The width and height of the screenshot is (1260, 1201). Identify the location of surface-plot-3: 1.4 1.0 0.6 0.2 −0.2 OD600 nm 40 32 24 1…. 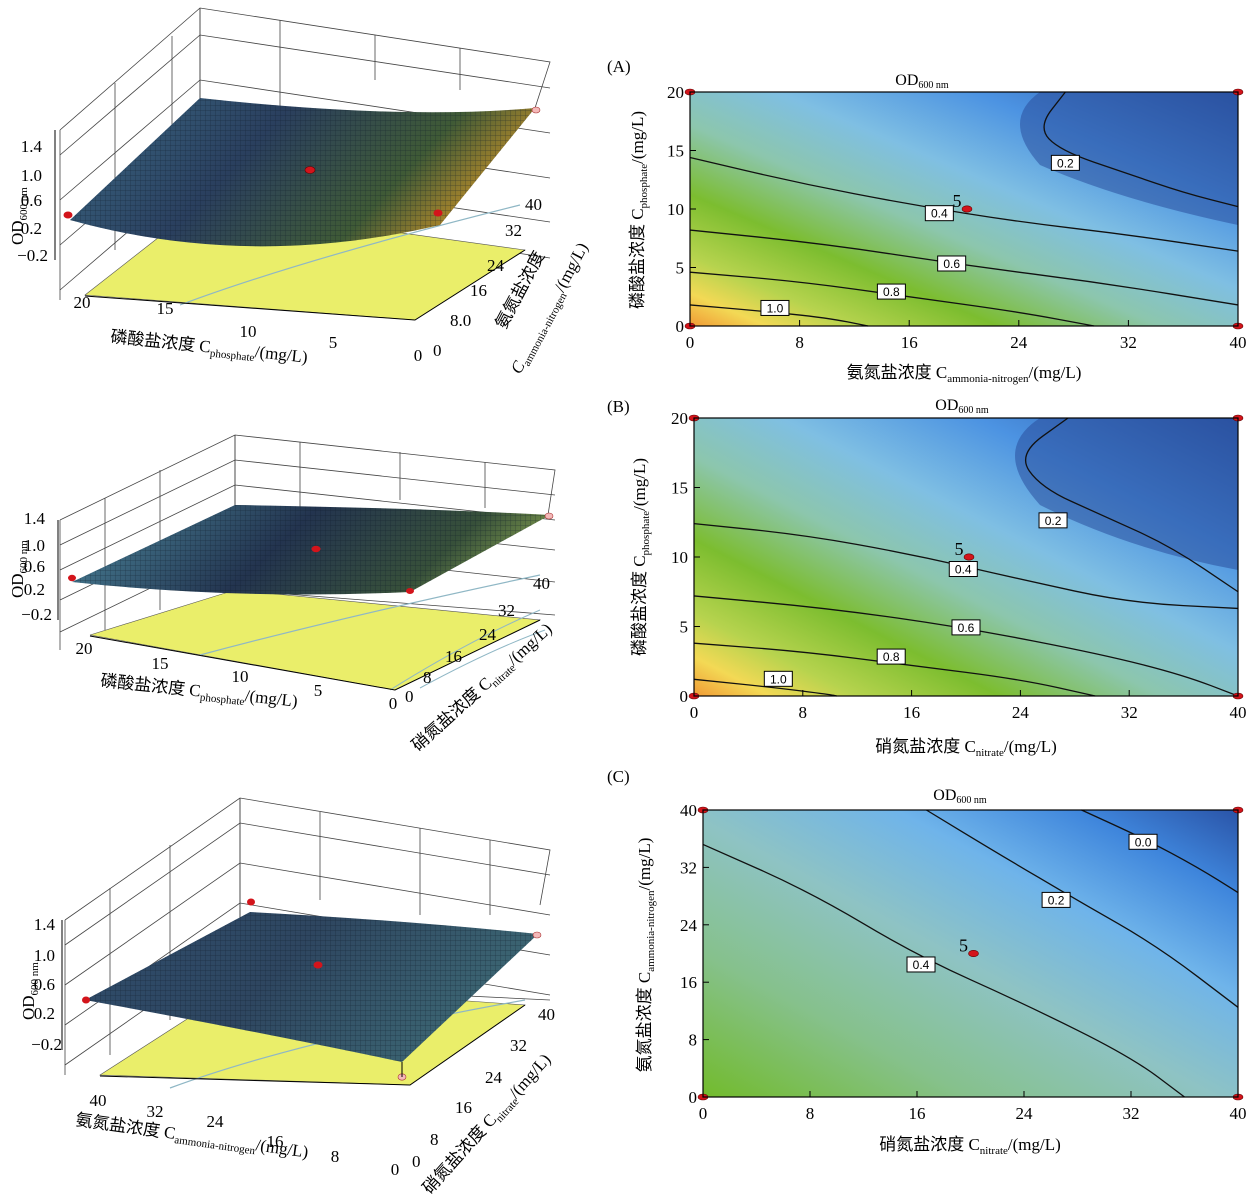
(287, 997).